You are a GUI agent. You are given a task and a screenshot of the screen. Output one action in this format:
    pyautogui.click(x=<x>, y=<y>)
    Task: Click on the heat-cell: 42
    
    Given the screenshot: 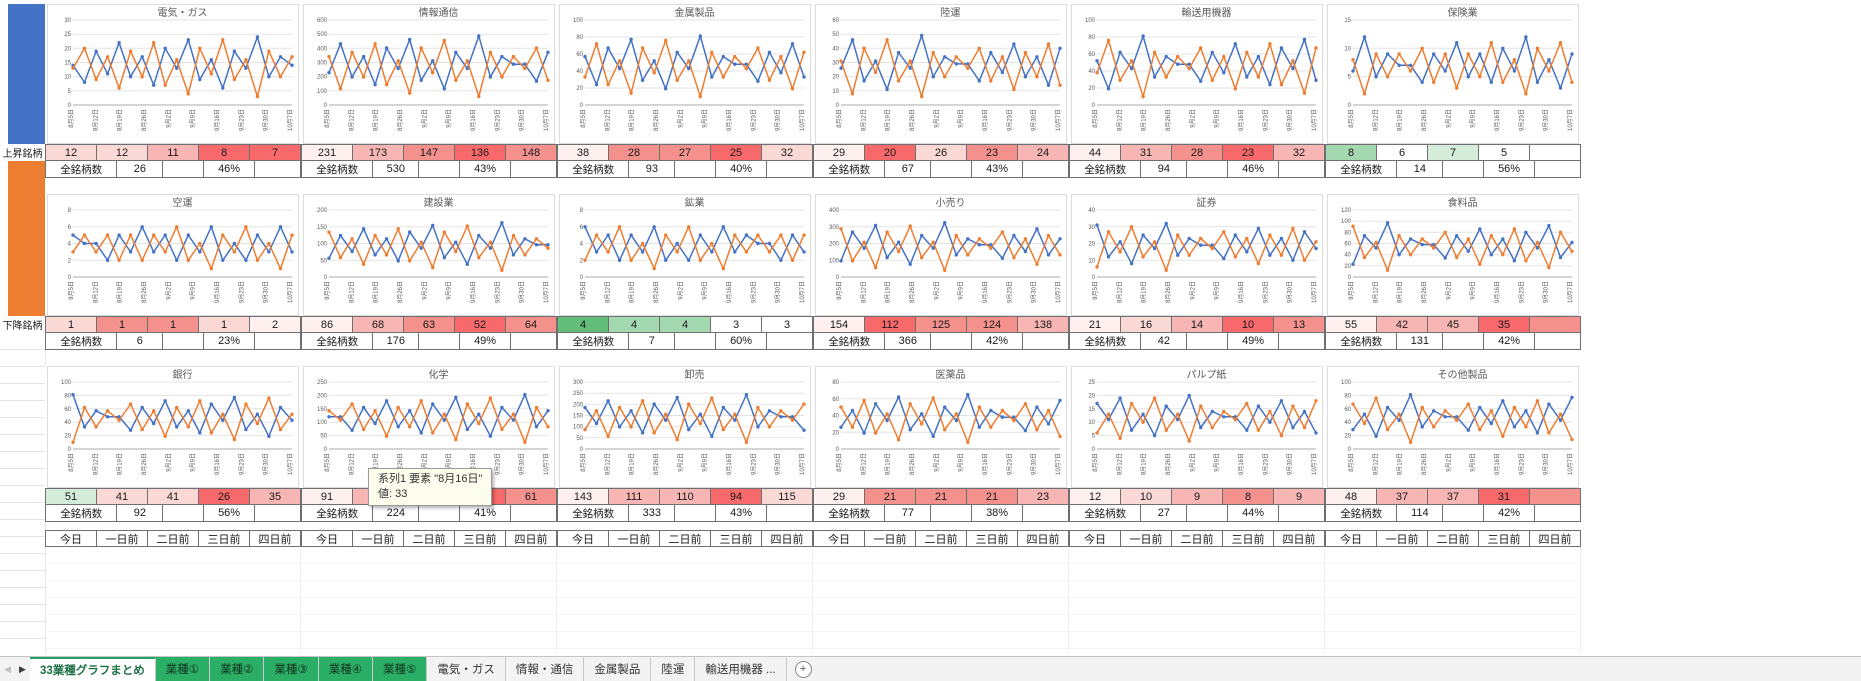 What is the action you would take?
    pyautogui.click(x=1402, y=325)
    